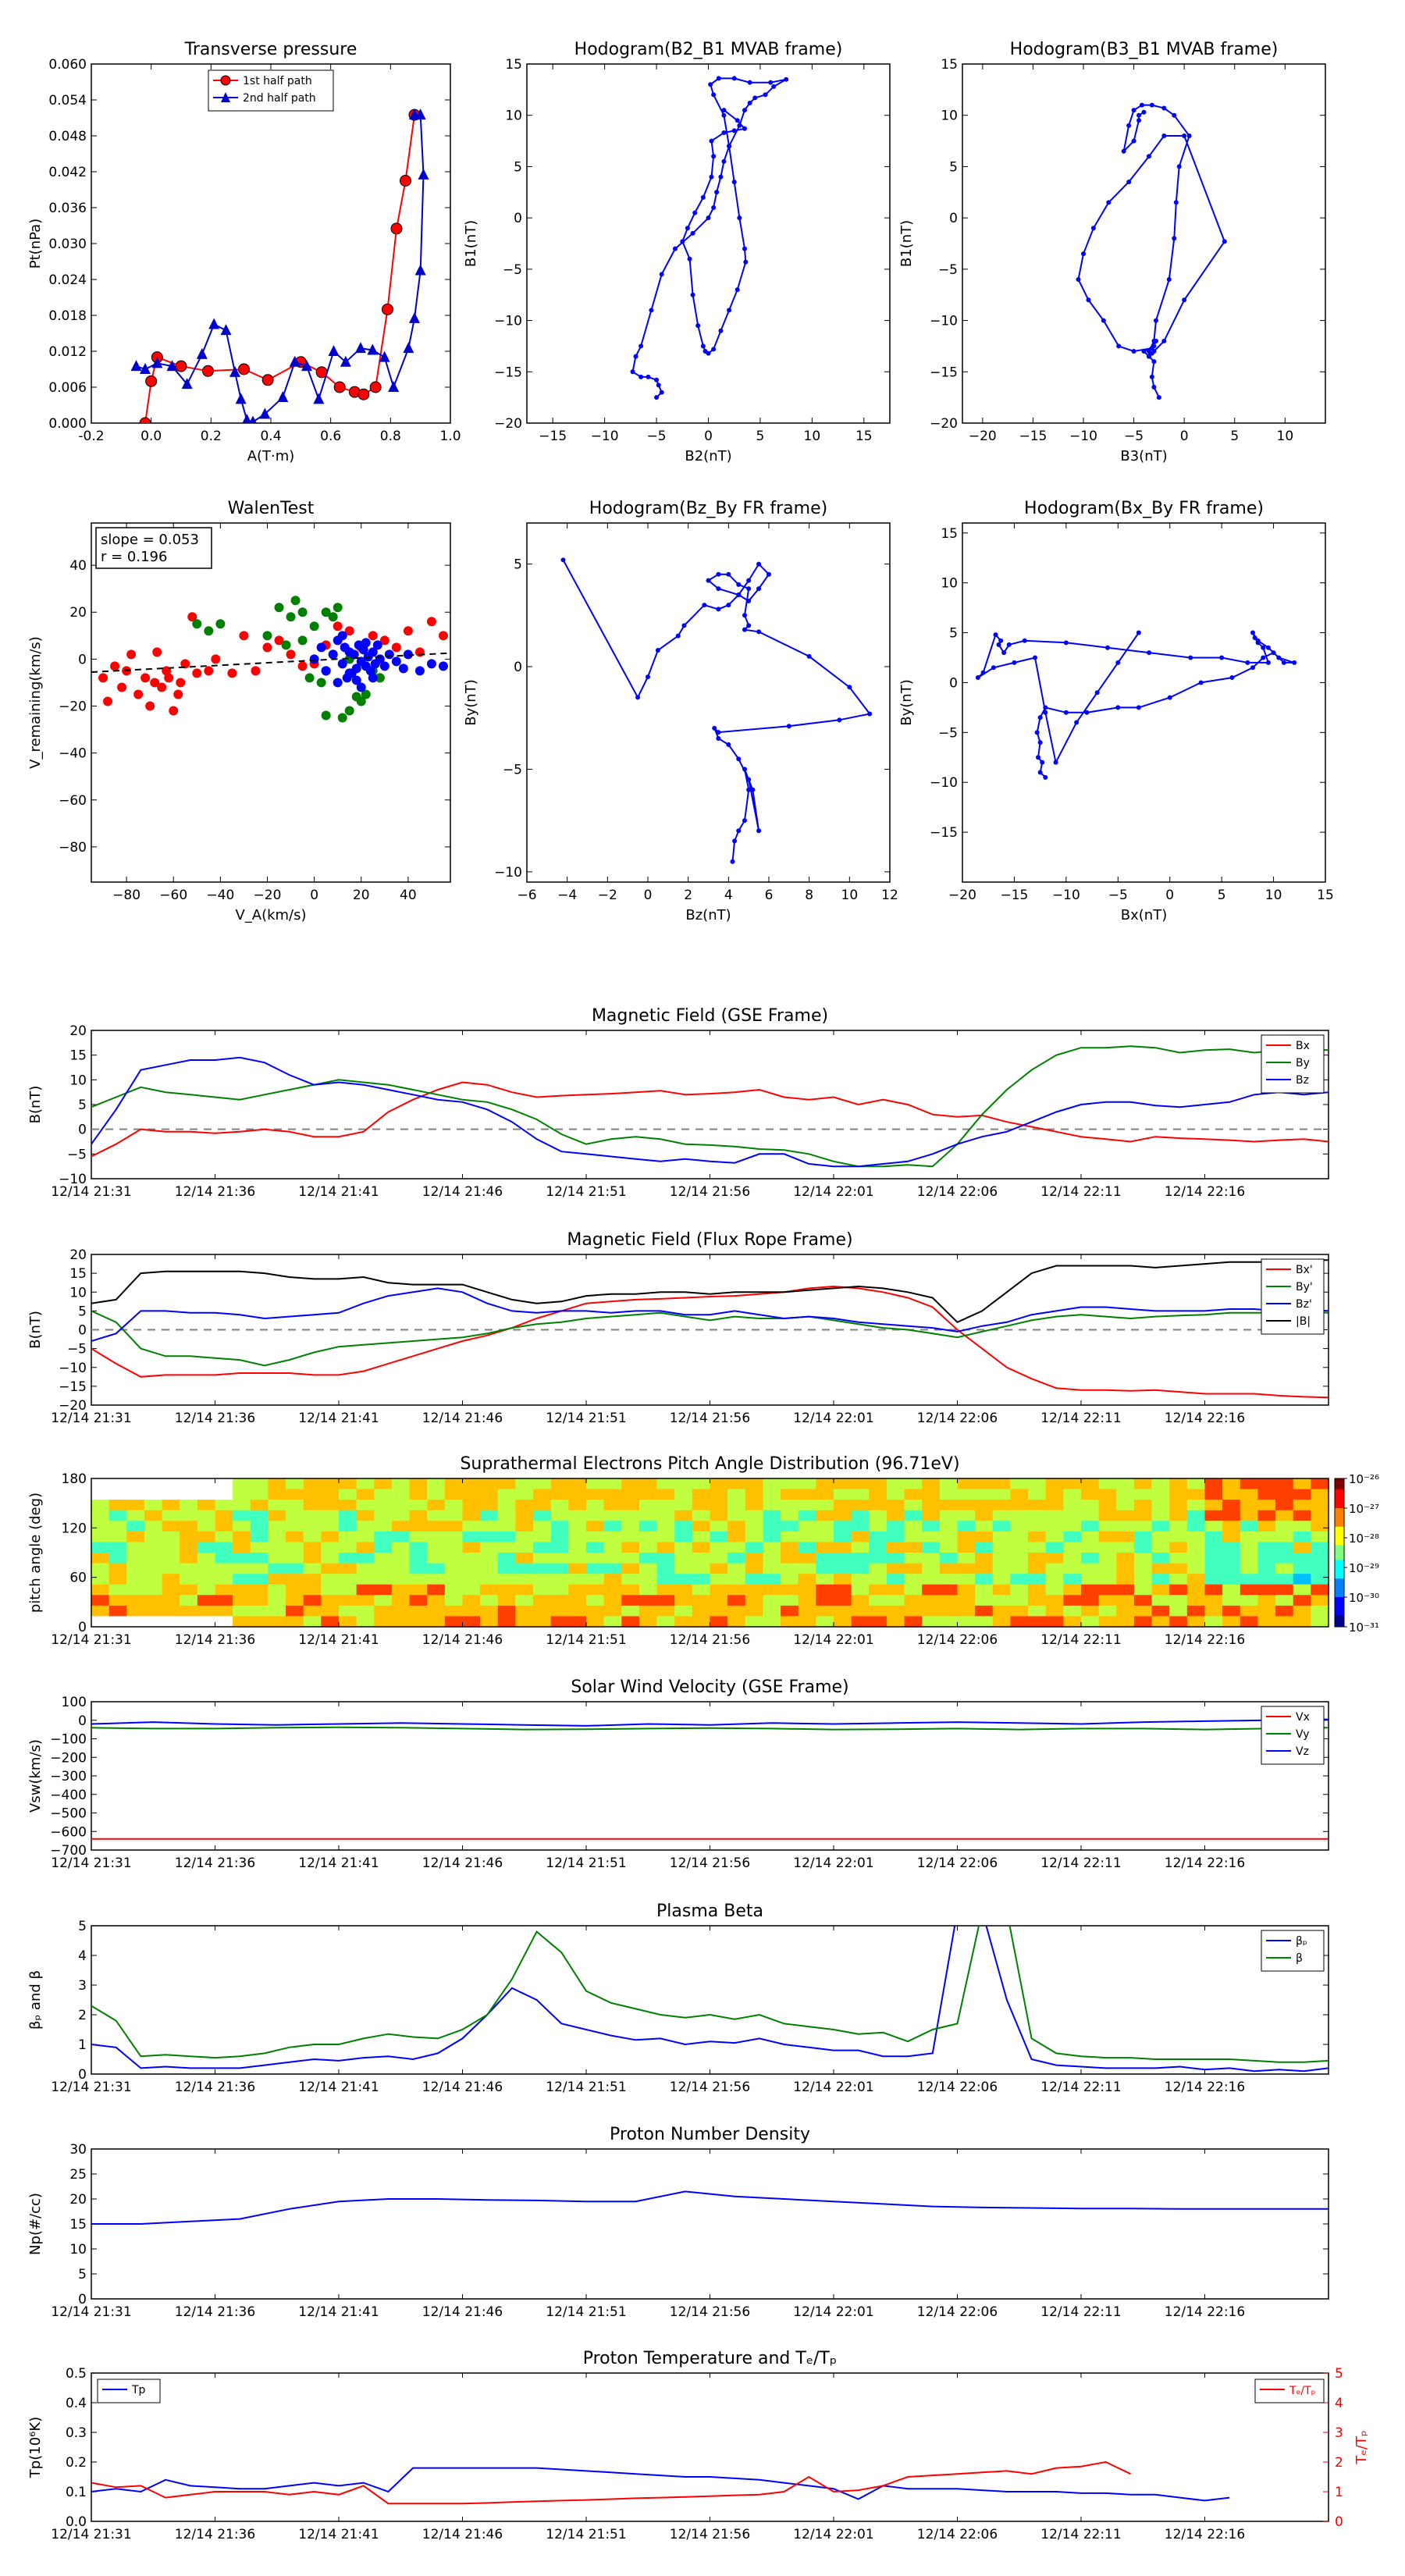 This screenshot has height=2576, width=1405. Describe the element at coordinates (76, 2522) in the screenshot. I see `y-tick-label: 0.0` at that location.